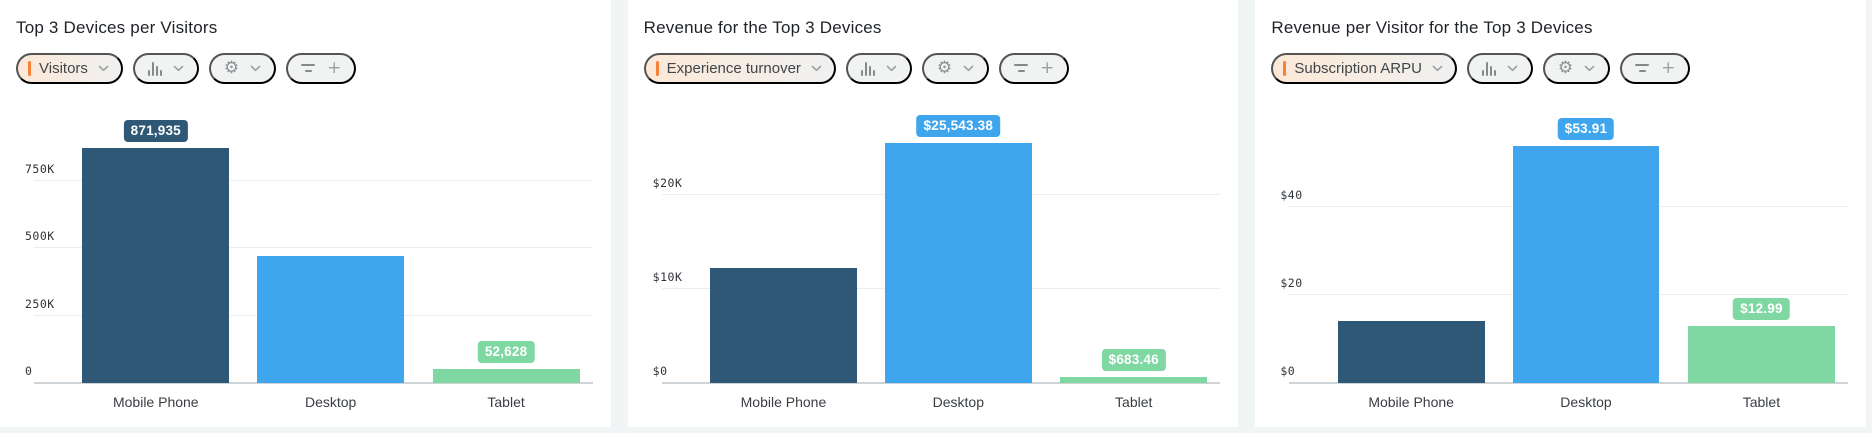 Image resolution: width=1872 pixels, height=433 pixels. What do you see at coordinates (762, 27) in the screenshot?
I see `chart-title: Revenue for the Top 3 Devices` at bounding box center [762, 27].